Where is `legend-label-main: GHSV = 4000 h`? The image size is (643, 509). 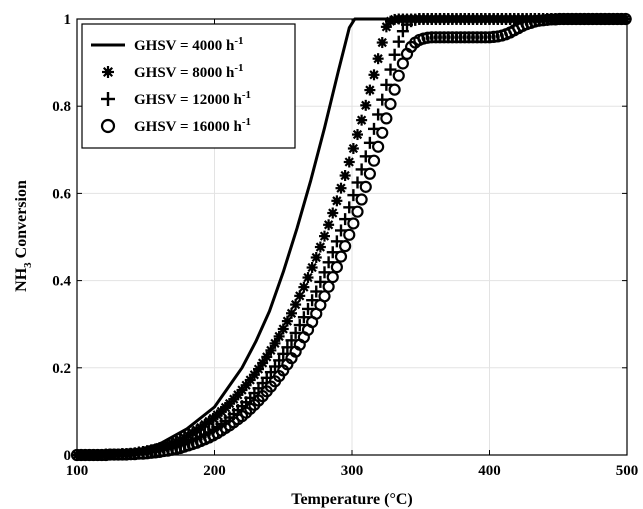
legend-label-main: GHSV = 4000 h is located at coordinates (184, 46).